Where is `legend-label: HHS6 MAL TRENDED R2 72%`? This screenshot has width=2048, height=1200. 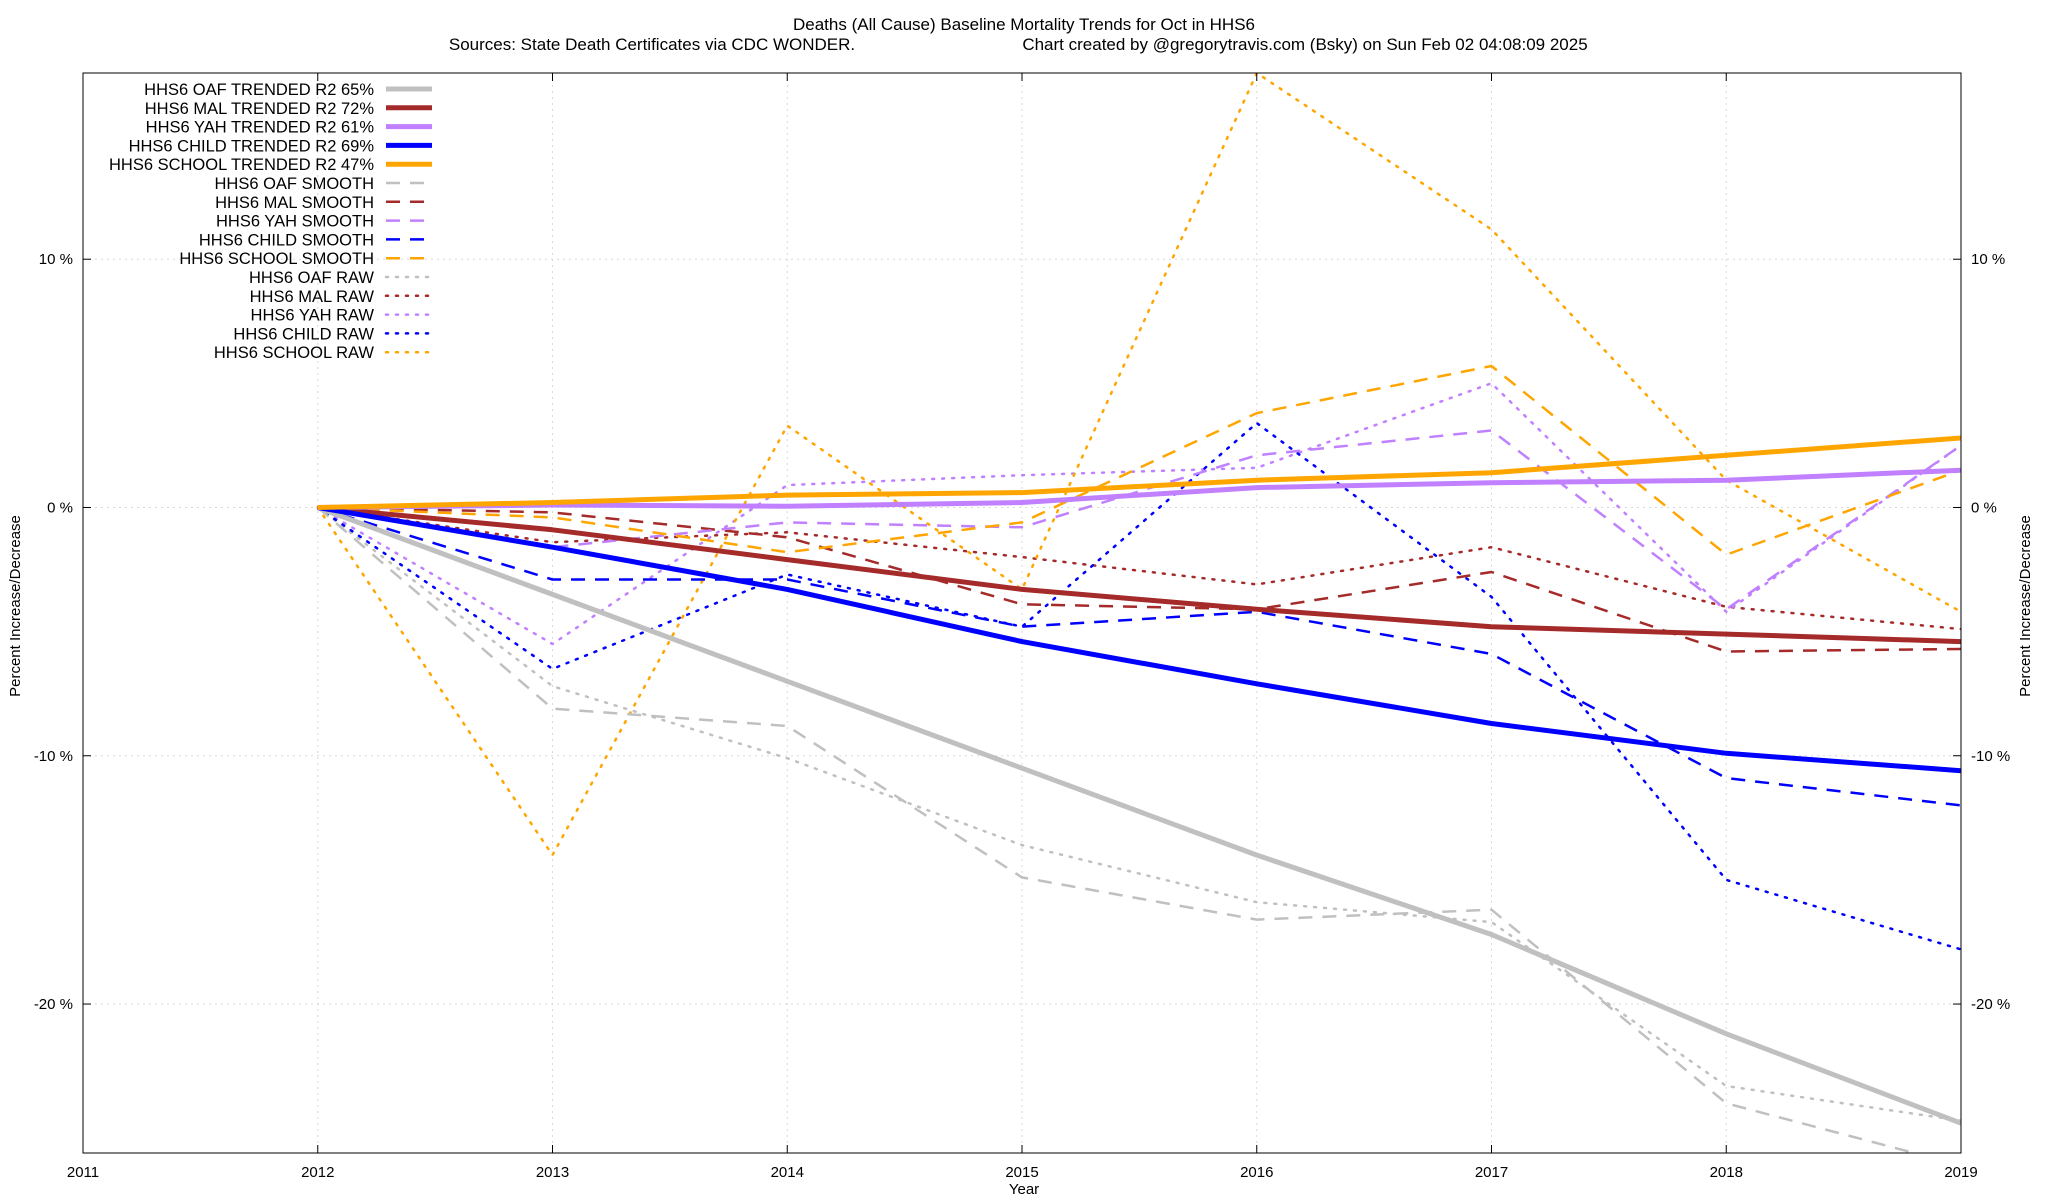
legend-label: HHS6 MAL TRENDED R2 72% is located at coordinates (260, 109).